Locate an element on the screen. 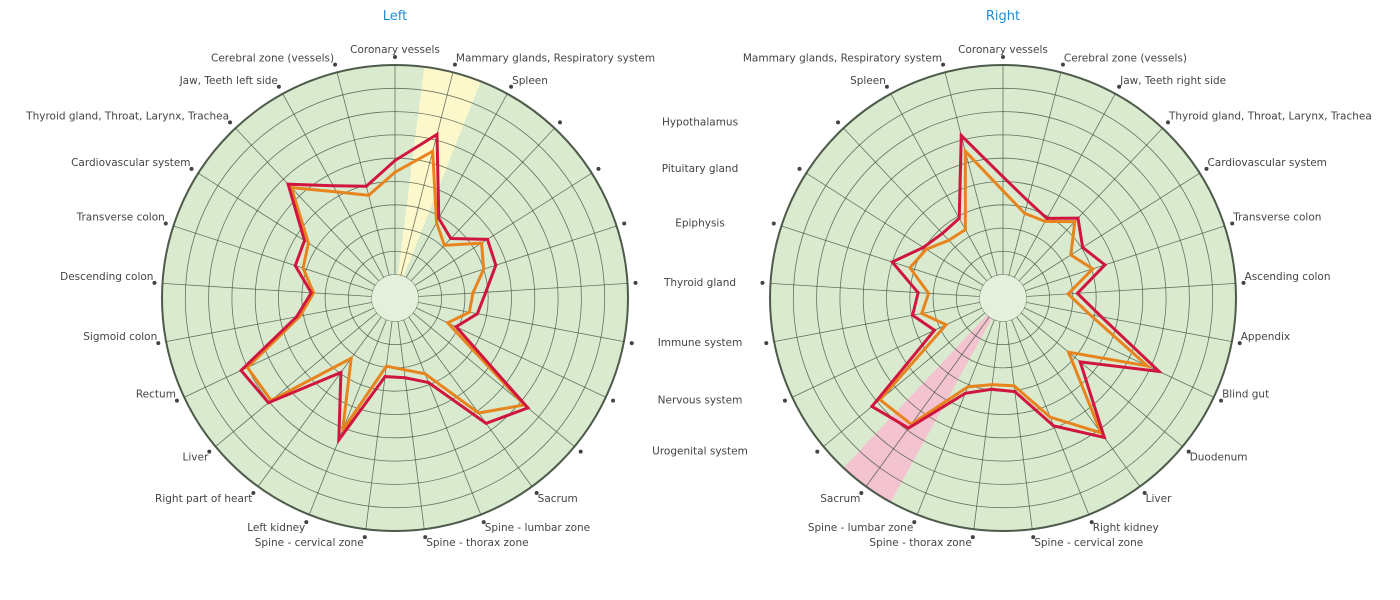 The image size is (1400, 600). axis-label: Appendix is located at coordinates (1265, 337).